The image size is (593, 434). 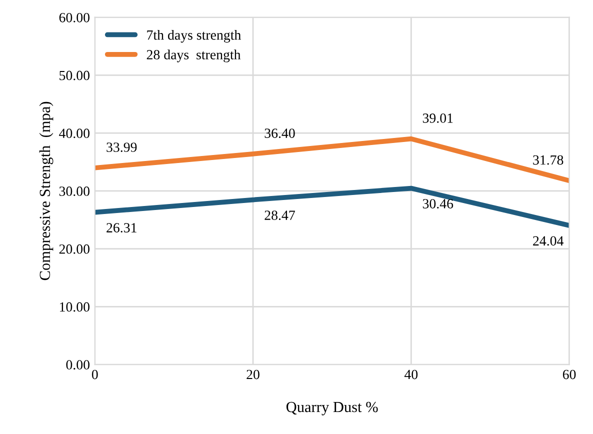 I want to click on data-label: 33.99, so click(x=121, y=147).